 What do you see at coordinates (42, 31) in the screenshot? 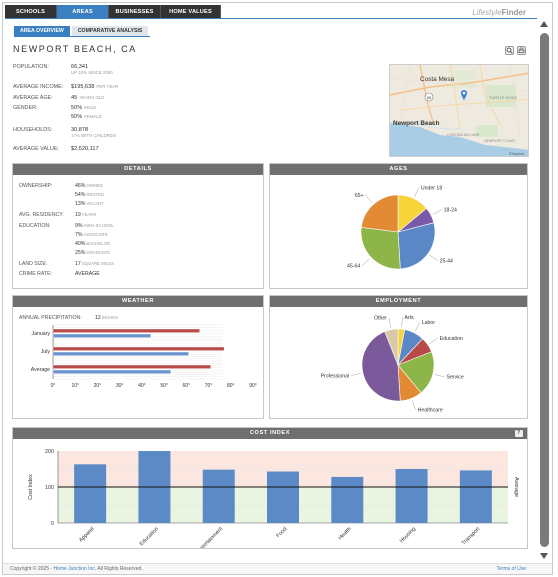
I see `tab-area-overview: AREA OVERVIEW` at bounding box center [42, 31].